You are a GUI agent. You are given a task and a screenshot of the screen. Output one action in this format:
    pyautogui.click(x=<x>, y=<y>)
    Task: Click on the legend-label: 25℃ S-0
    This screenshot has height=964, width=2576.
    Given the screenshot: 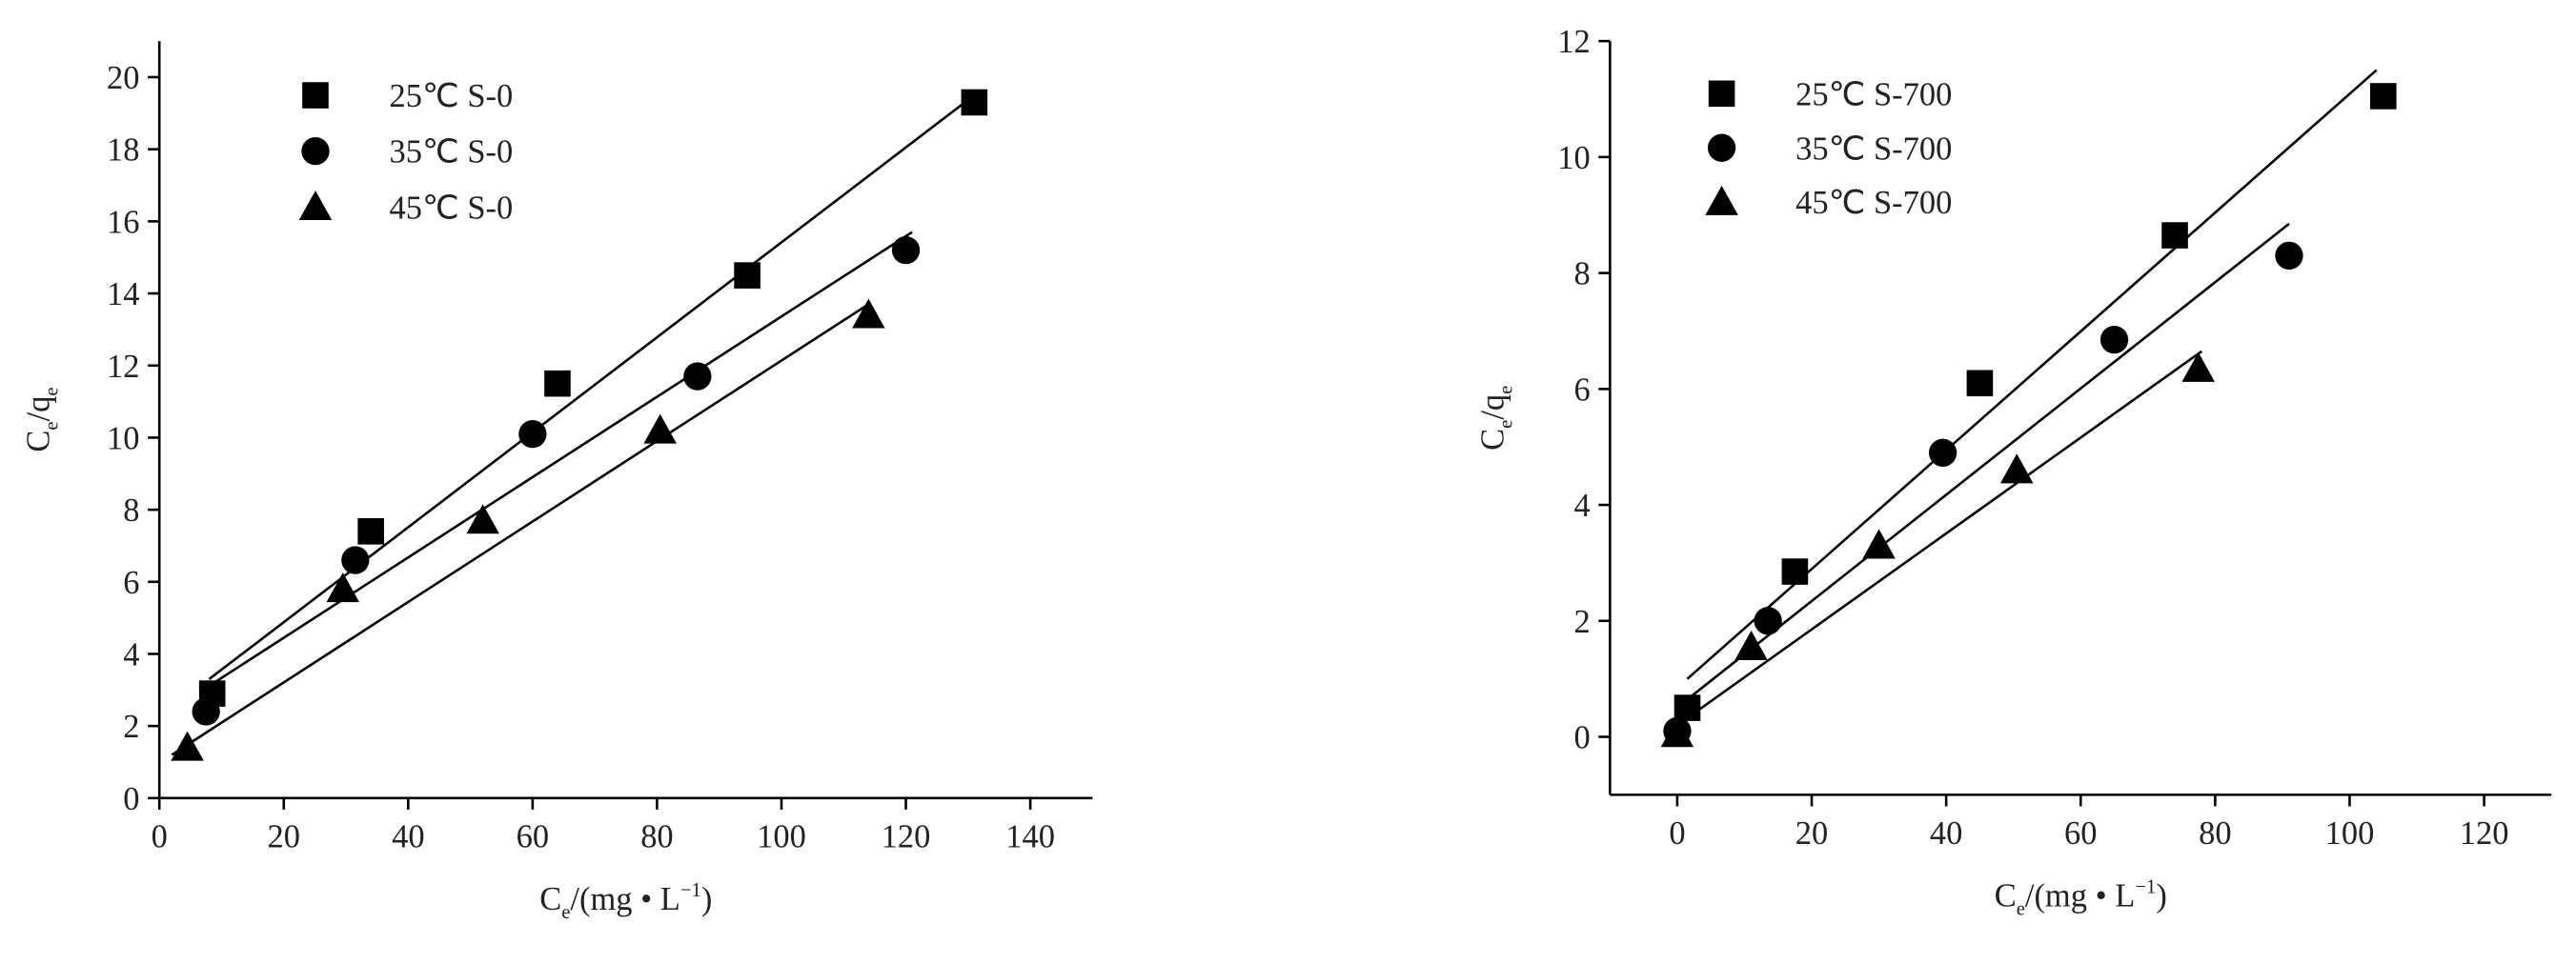 What is the action you would take?
    pyautogui.click(x=452, y=96)
    